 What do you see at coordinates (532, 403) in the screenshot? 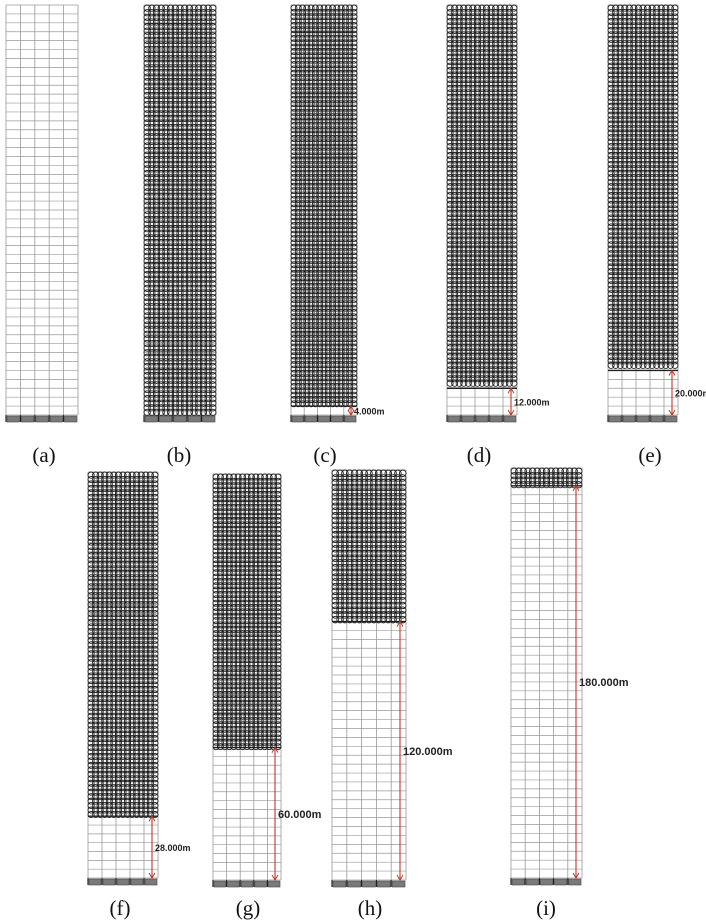
I see `dimension-label: 12.000m` at bounding box center [532, 403].